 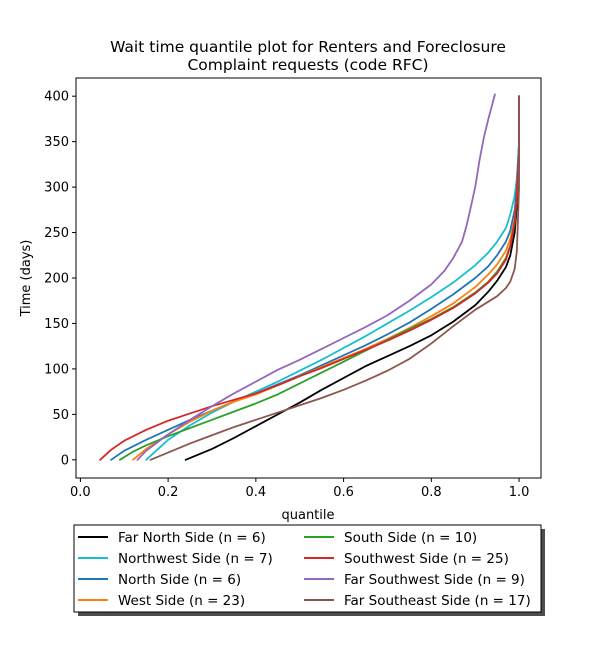 What do you see at coordinates (343, 492) in the screenshot?
I see `x-tick-label: 0.6` at bounding box center [343, 492].